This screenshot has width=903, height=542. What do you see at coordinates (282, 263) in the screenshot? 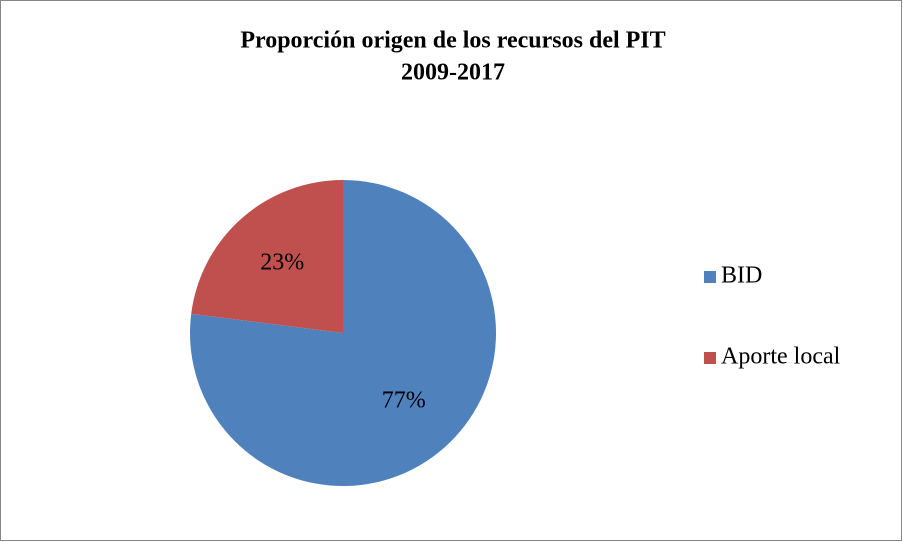
I see `value-label: 23%` at bounding box center [282, 263].